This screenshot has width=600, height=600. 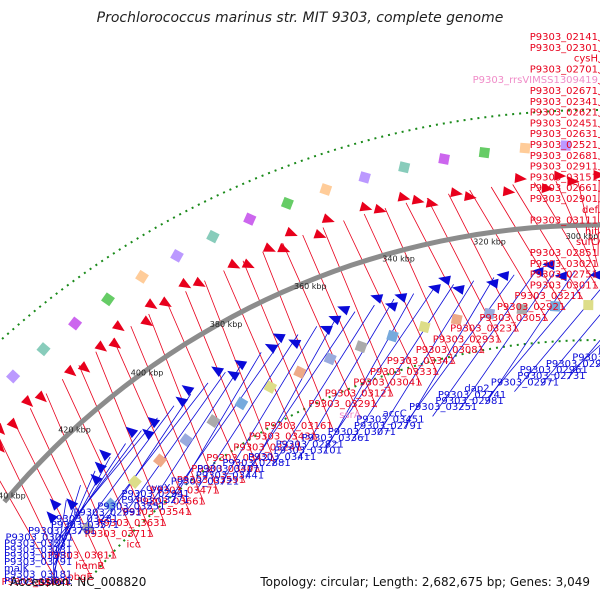 I want to click on gene-label: P9303_03811, so click(x=82, y=555).